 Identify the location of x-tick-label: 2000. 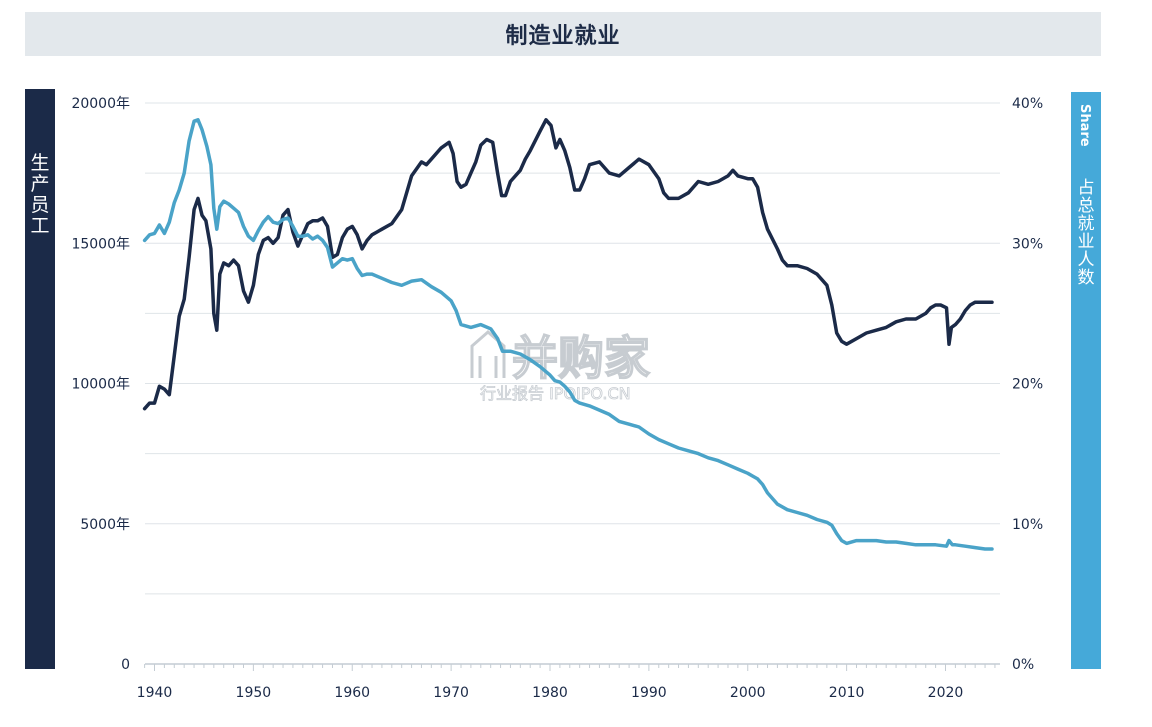
(748, 693).